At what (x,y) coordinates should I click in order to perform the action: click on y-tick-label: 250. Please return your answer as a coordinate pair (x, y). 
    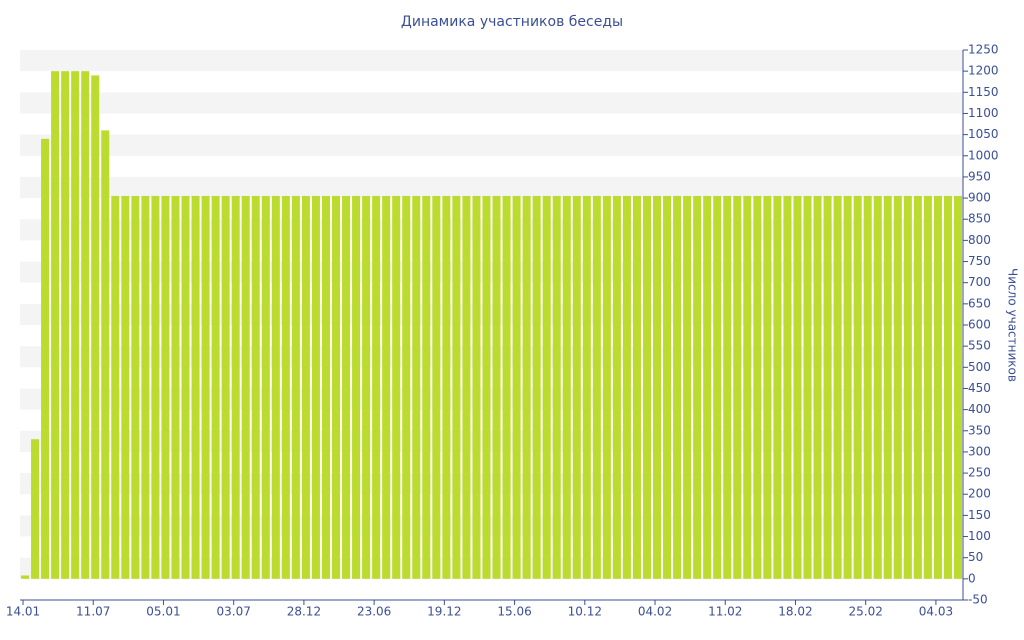
    Looking at the image, I should click on (979, 473).